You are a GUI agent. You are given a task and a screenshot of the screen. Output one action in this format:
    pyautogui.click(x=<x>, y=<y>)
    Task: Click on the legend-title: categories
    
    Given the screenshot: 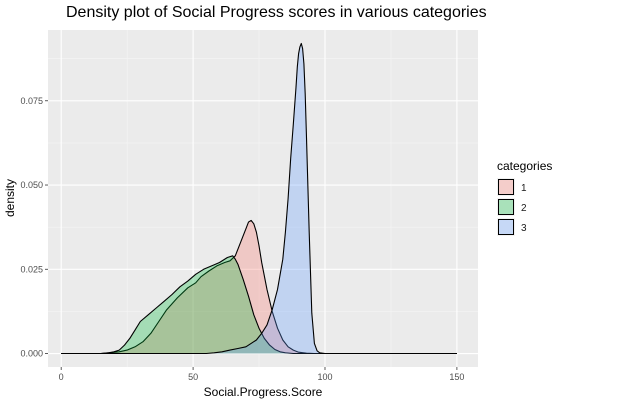 What is the action you would take?
    pyautogui.click(x=524, y=166)
    